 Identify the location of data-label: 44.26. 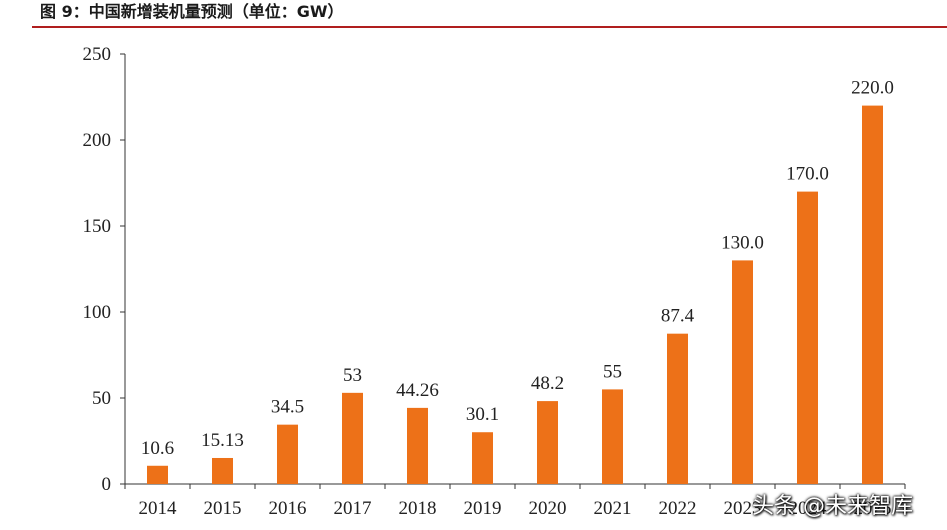
(417, 390).